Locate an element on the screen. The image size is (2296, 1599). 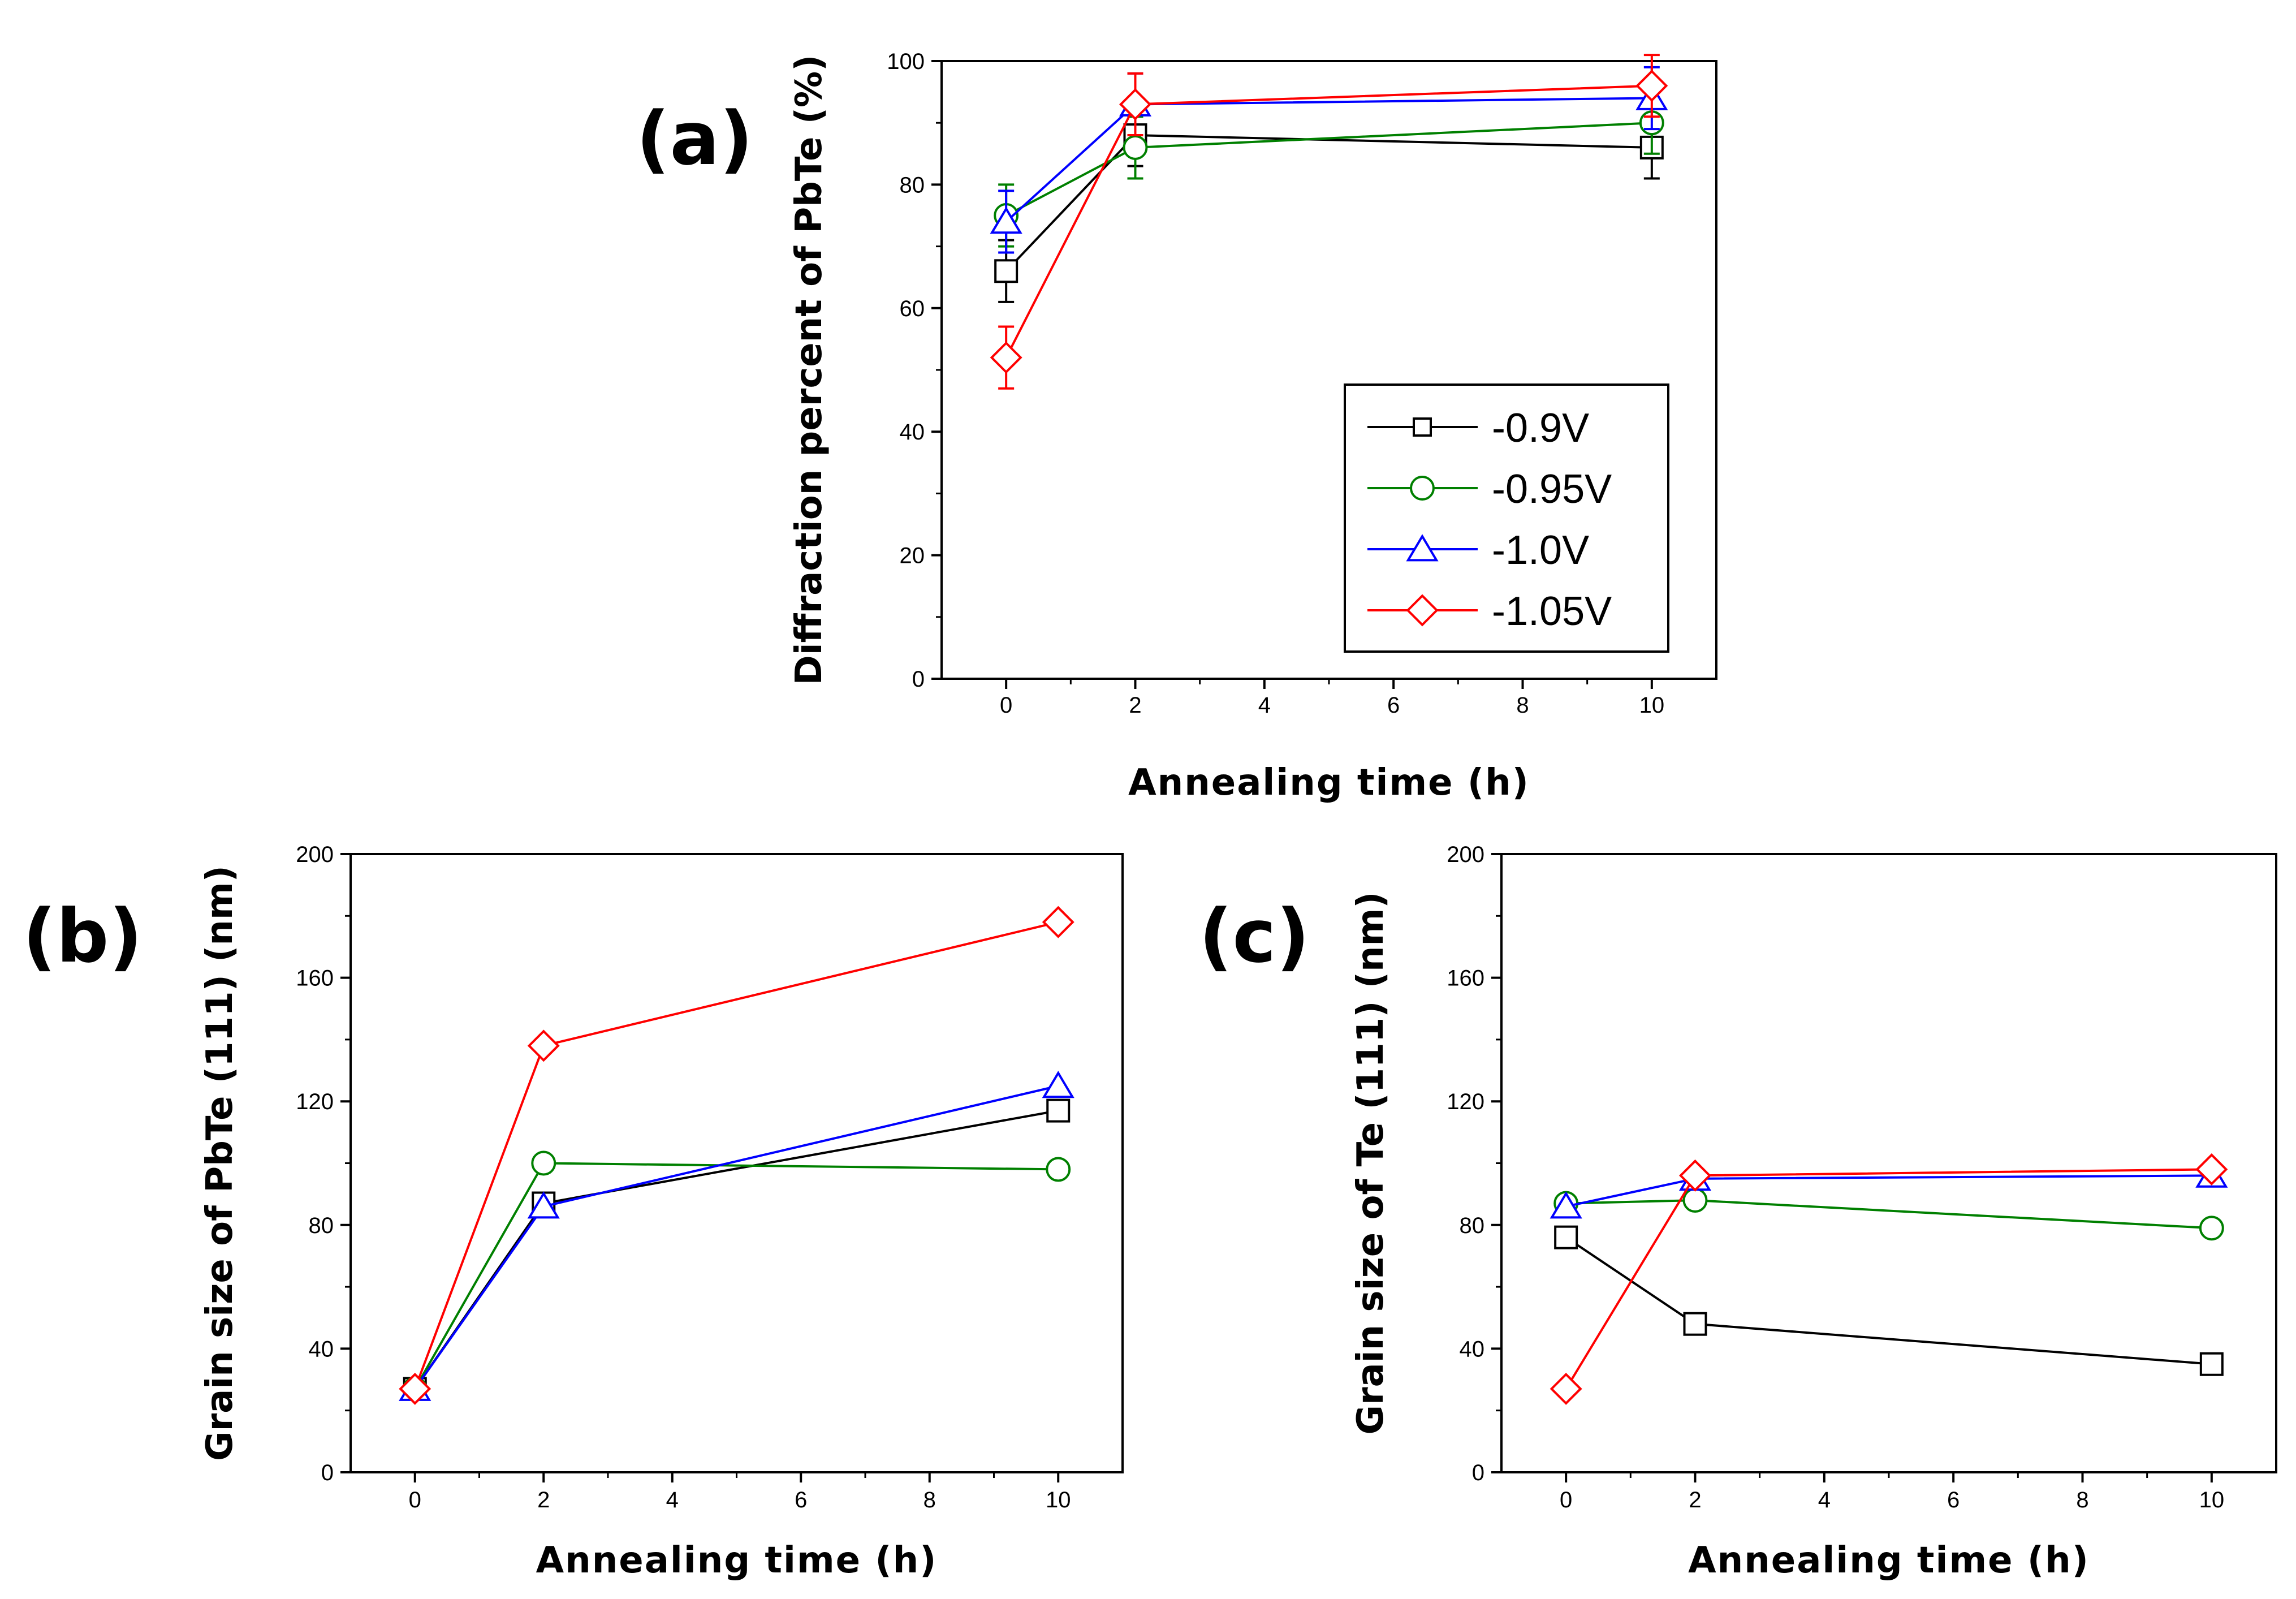
panel-label: (c) is located at coordinates (1254, 936).